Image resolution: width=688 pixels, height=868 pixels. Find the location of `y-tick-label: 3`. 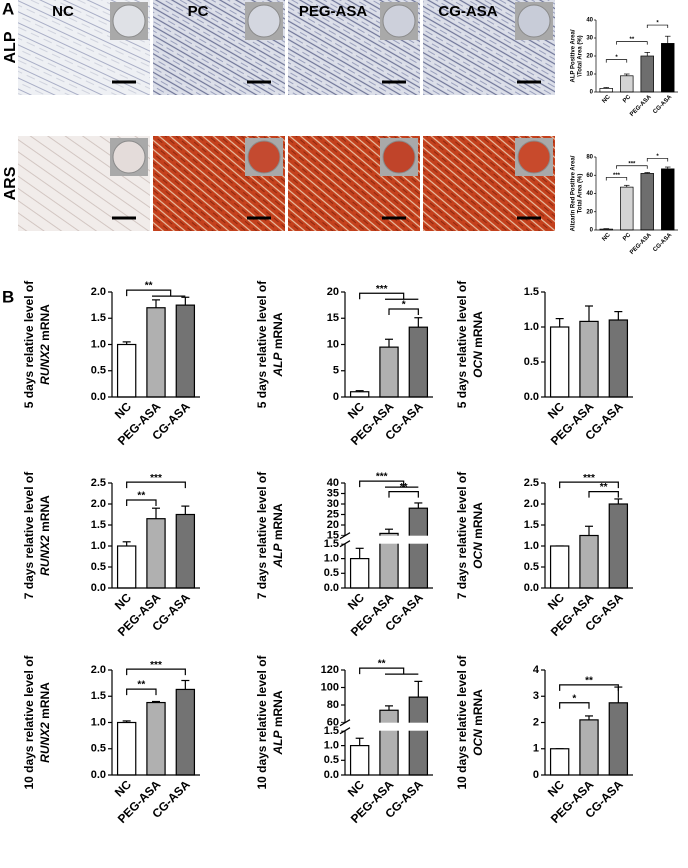

y-tick-label: 3 is located at coordinates (536, 696).